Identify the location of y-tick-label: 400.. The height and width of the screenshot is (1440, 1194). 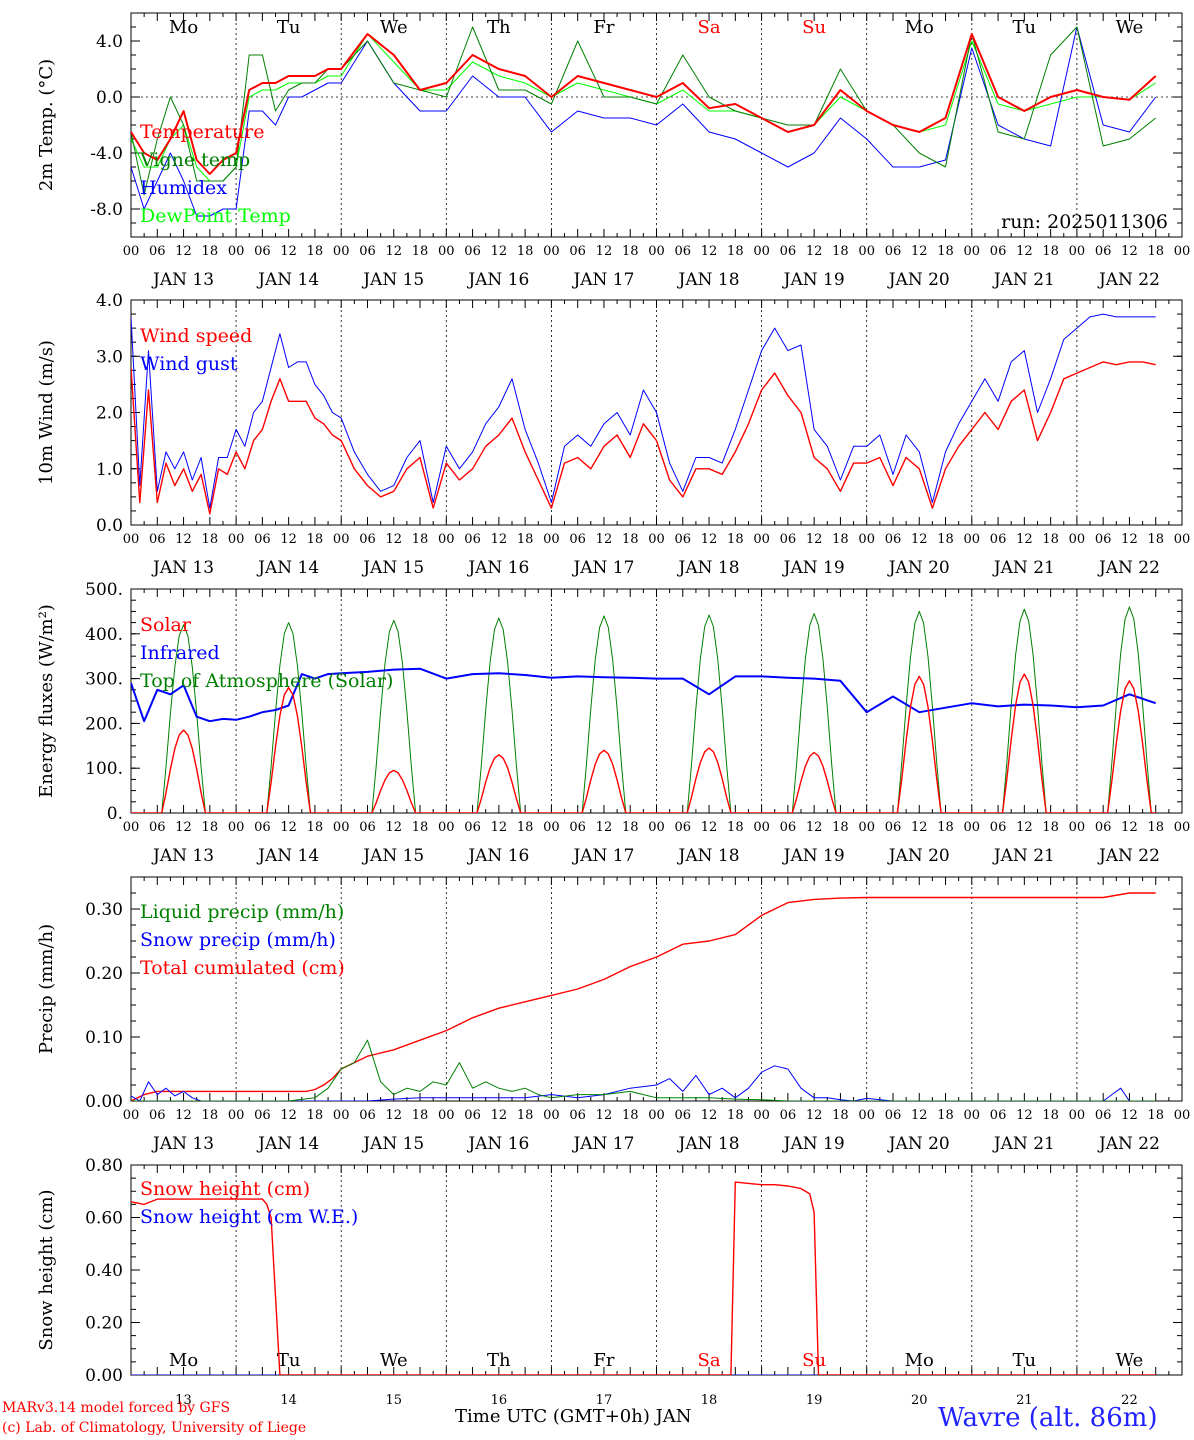
(104, 635).